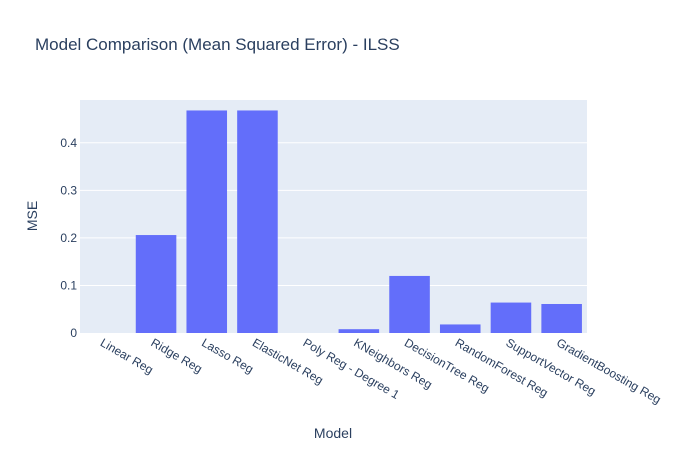 The height and width of the screenshot is (450, 688). Describe the element at coordinates (177, 355) in the screenshot. I see `x-tick-label: Ridge Reg` at that location.